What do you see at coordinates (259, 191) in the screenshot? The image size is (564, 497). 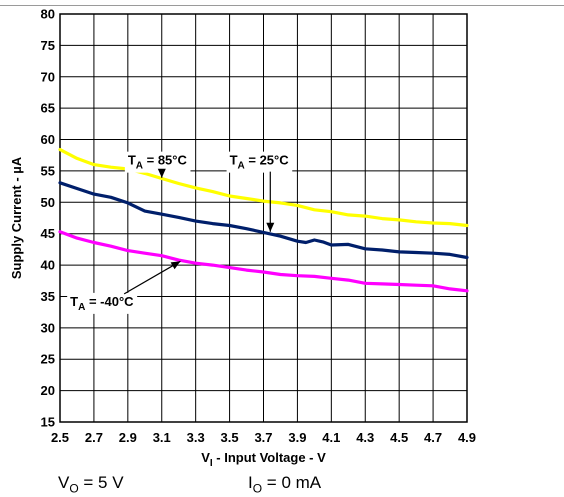 I see `temperature-annotation: TA = 25°C` at bounding box center [259, 191].